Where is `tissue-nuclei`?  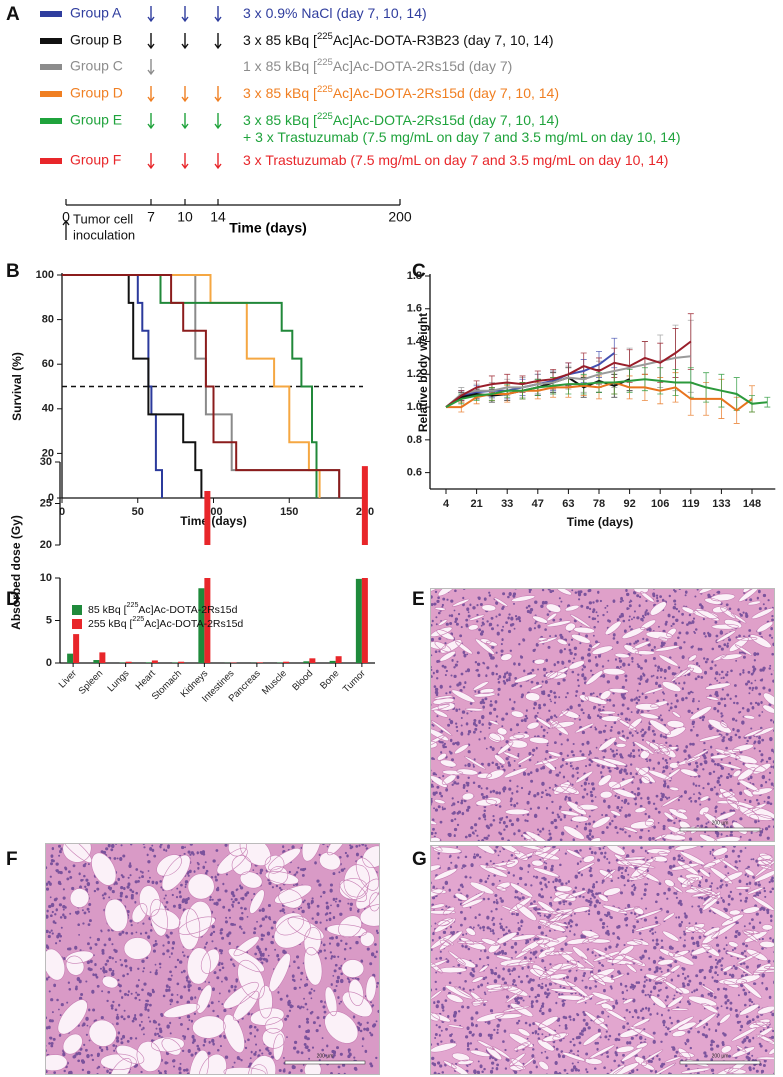 tissue-nuclei is located at coordinates (602, 715).